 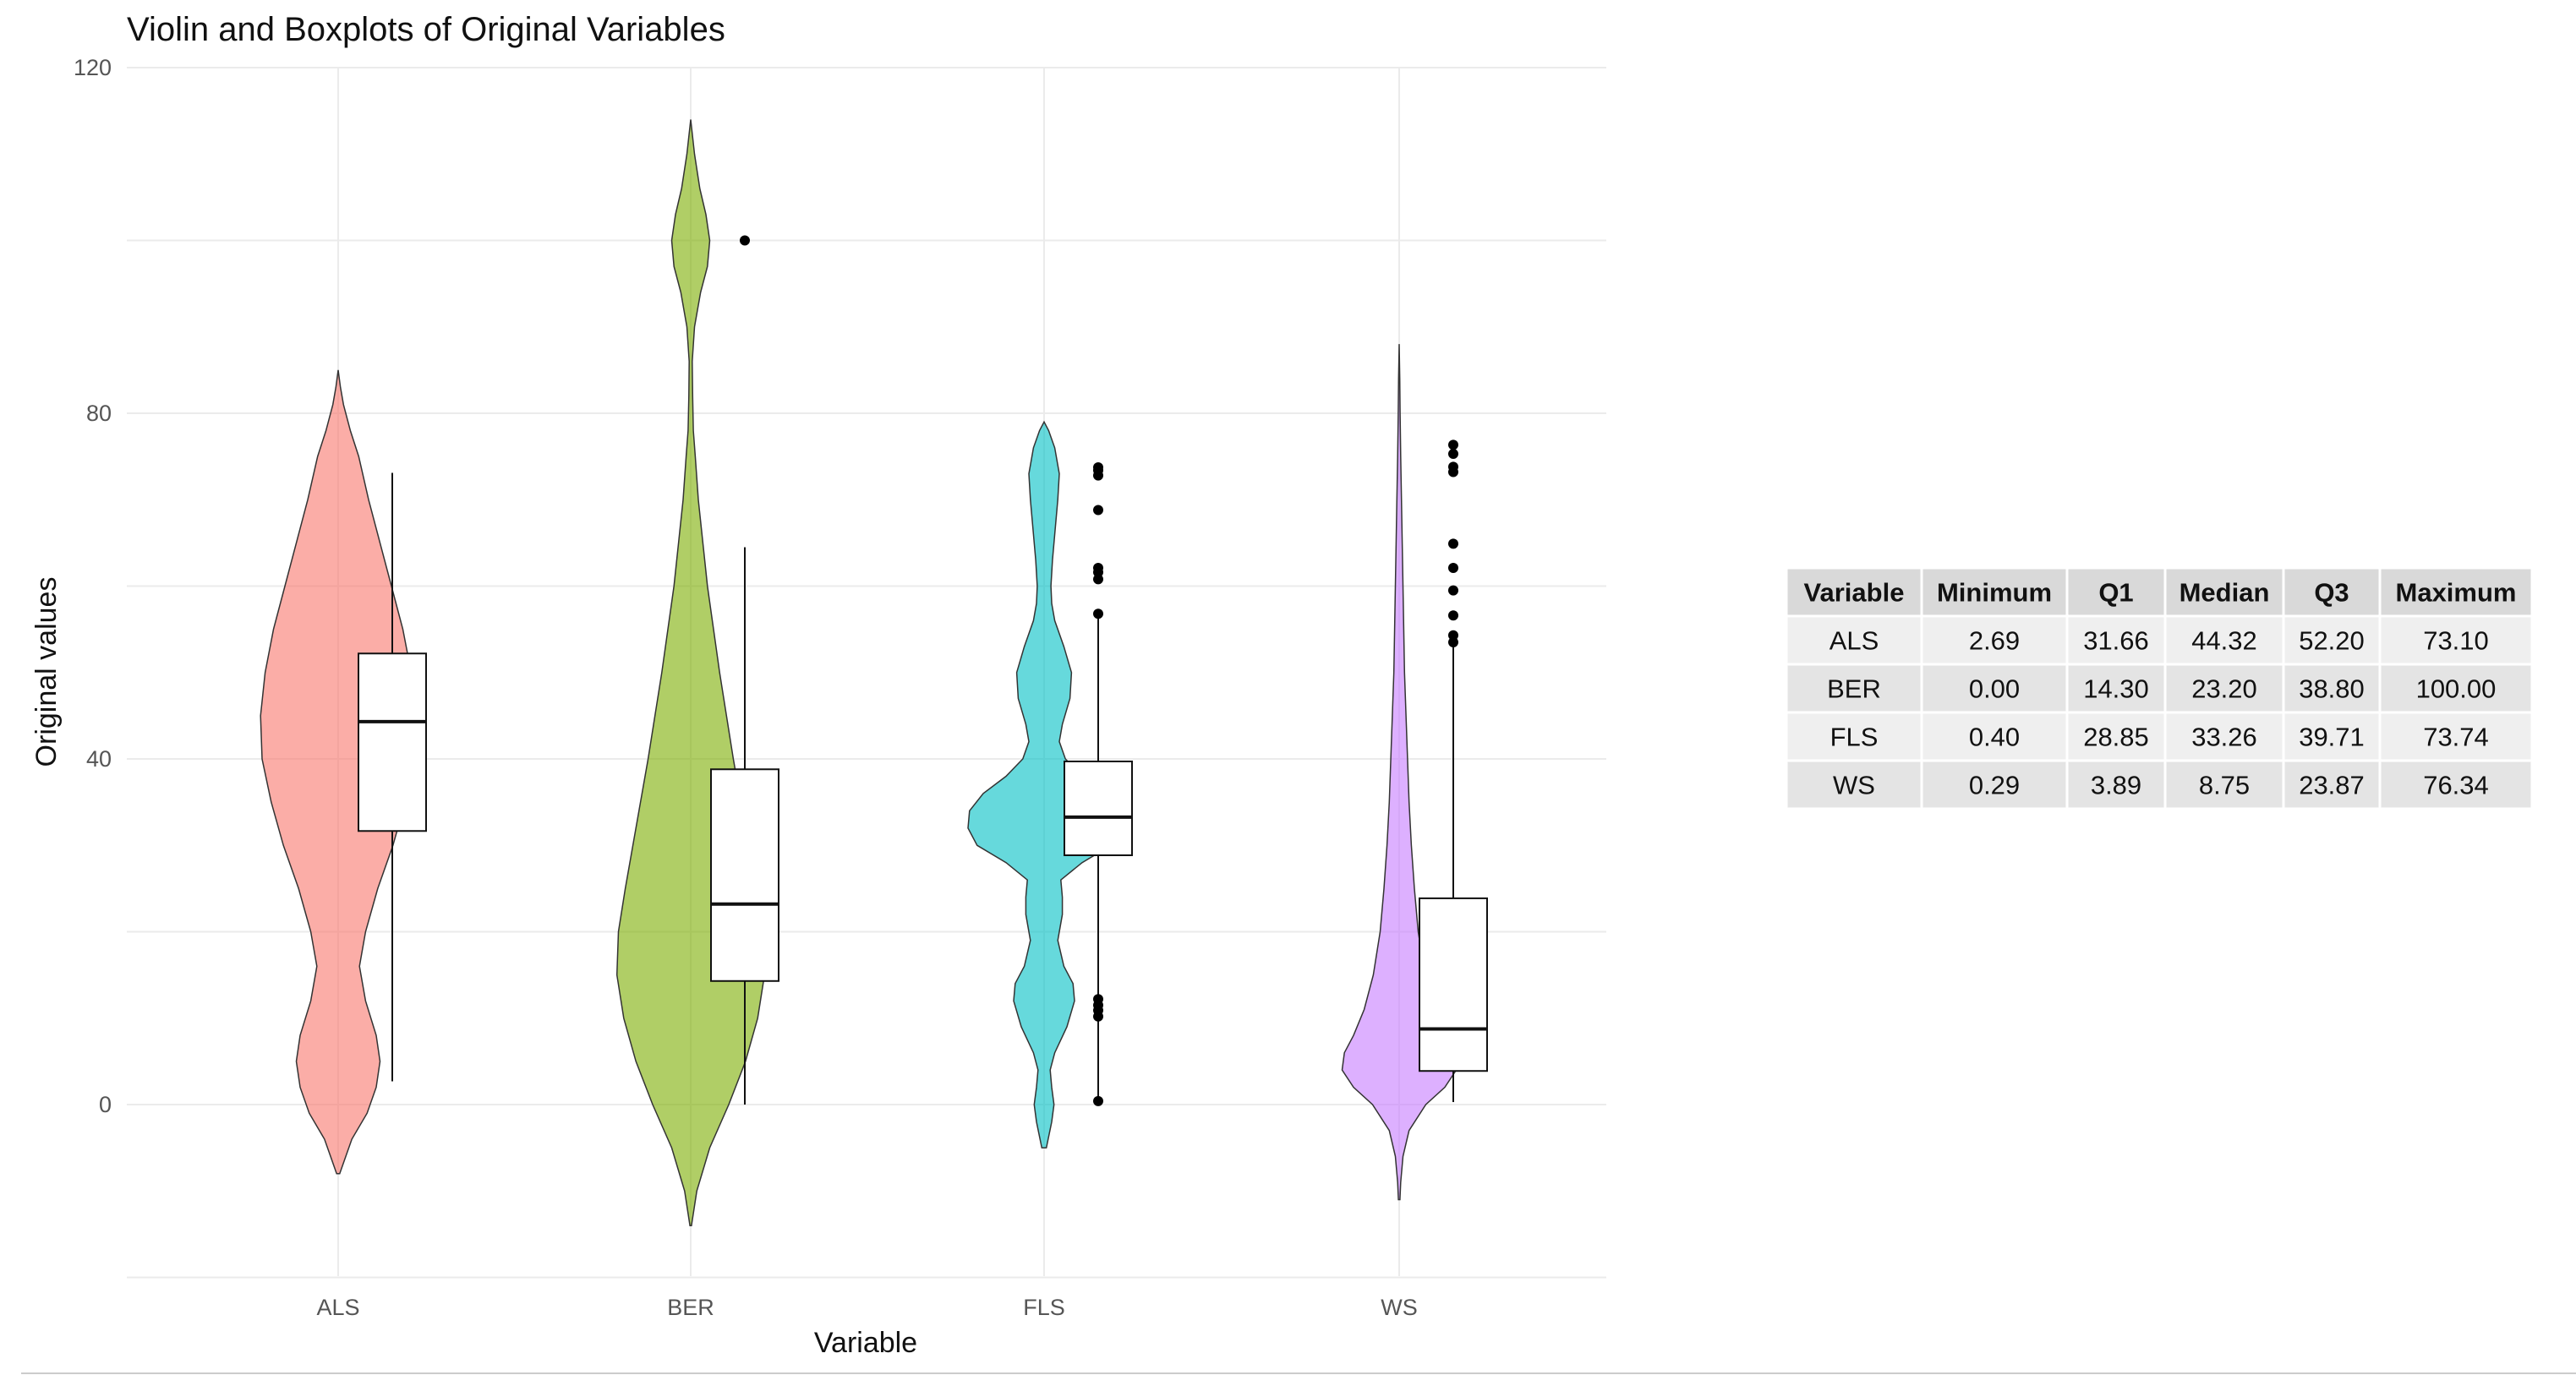 What do you see at coordinates (93, 586) in the screenshot?
I see `y-axis-ticks: 0 40 80 120` at bounding box center [93, 586].